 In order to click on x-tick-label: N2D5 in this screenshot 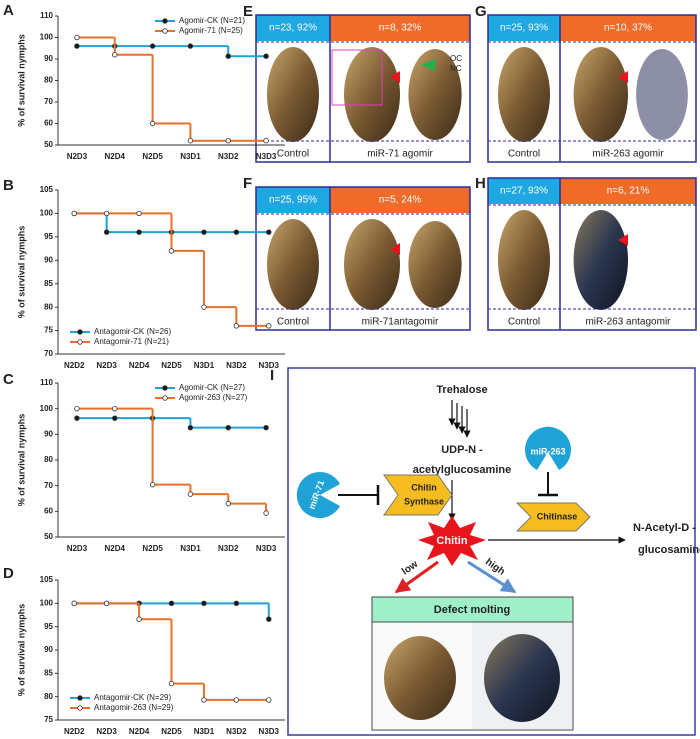, I will do `click(152, 548)`.